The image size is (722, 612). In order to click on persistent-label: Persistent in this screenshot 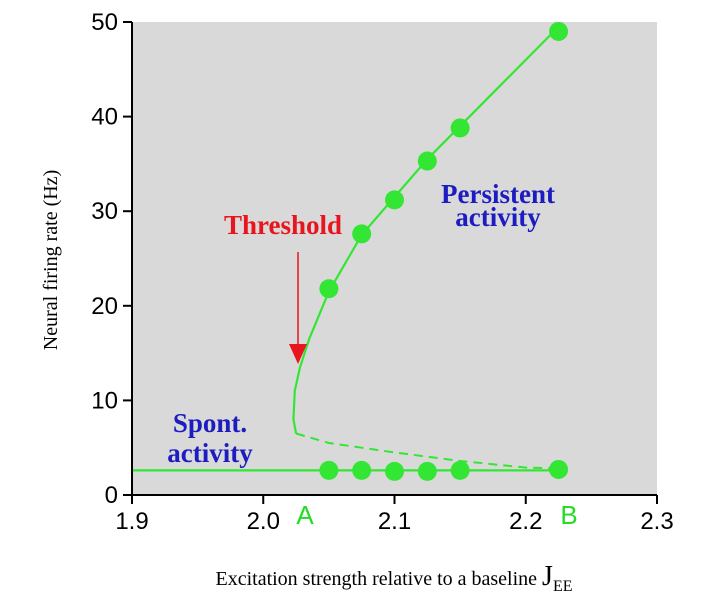, I will do `click(498, 194)`.